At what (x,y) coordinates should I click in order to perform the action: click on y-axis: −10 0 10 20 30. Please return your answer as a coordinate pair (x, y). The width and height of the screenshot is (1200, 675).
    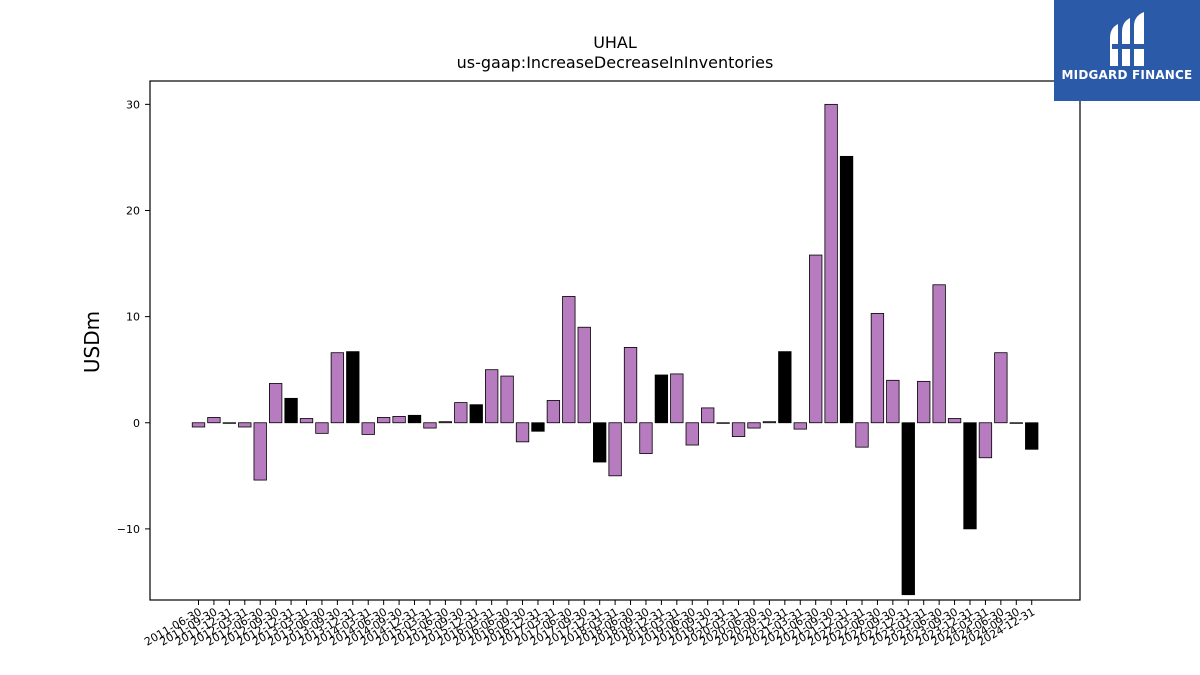
    Looking at the image, I should click on (133, 317).